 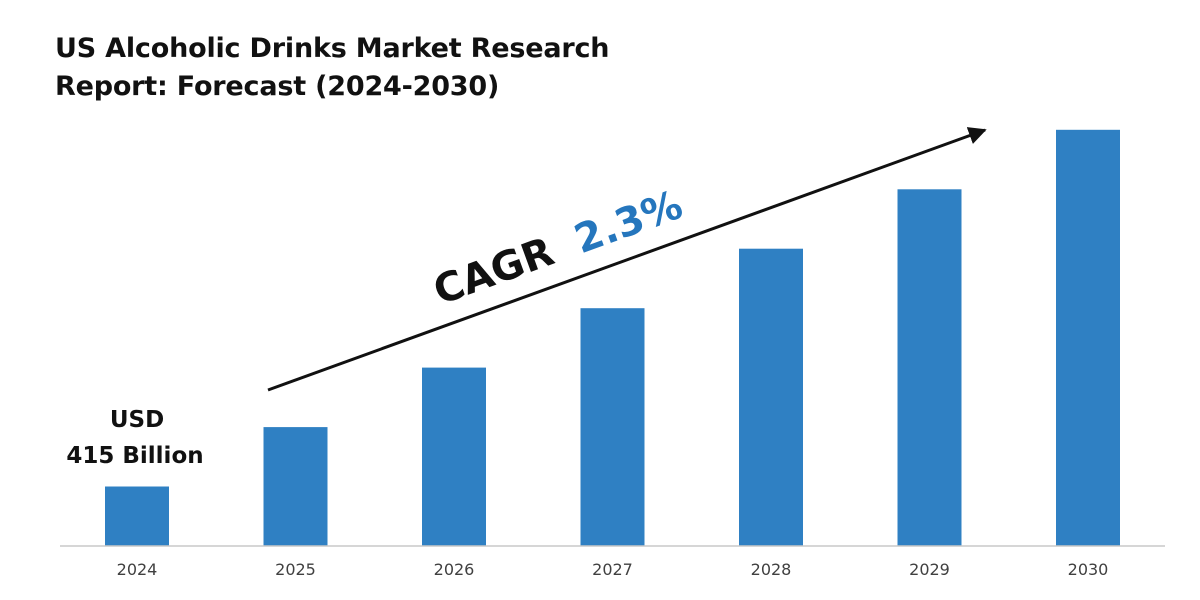 I want to click on bar-2025, so click(x=295, y=486).